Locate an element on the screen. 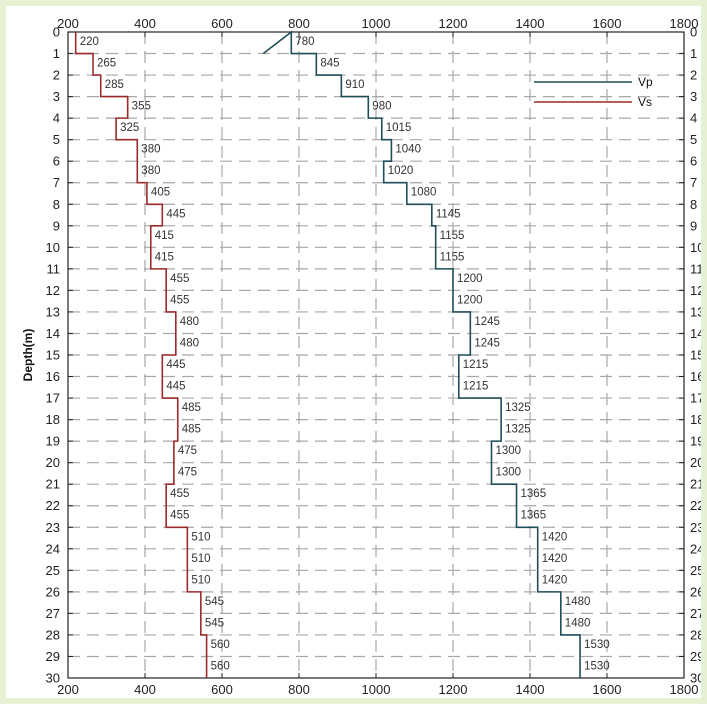 This screenshot has height=704, width=707. y-tick-label-right: 30 is located at coordinates (695, 678).